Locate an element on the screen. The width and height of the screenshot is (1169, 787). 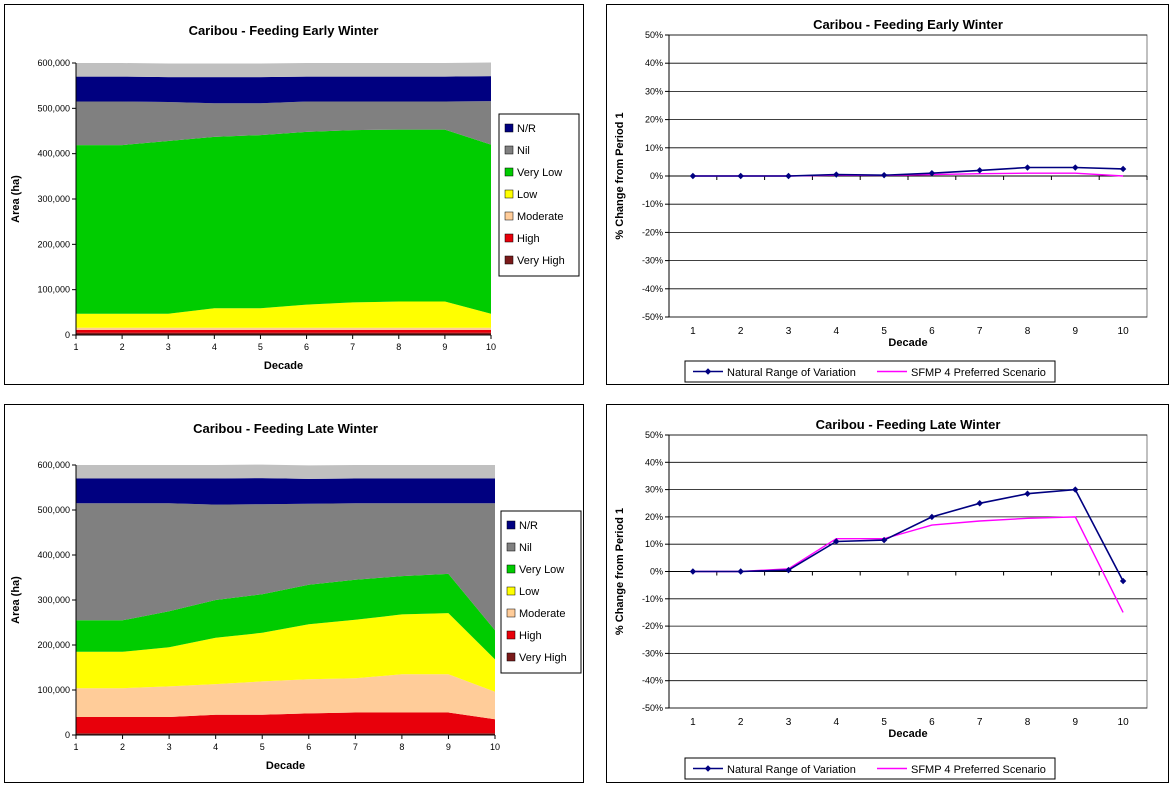
y-tick-label: 500,000 is located at coordinates (53, 108).